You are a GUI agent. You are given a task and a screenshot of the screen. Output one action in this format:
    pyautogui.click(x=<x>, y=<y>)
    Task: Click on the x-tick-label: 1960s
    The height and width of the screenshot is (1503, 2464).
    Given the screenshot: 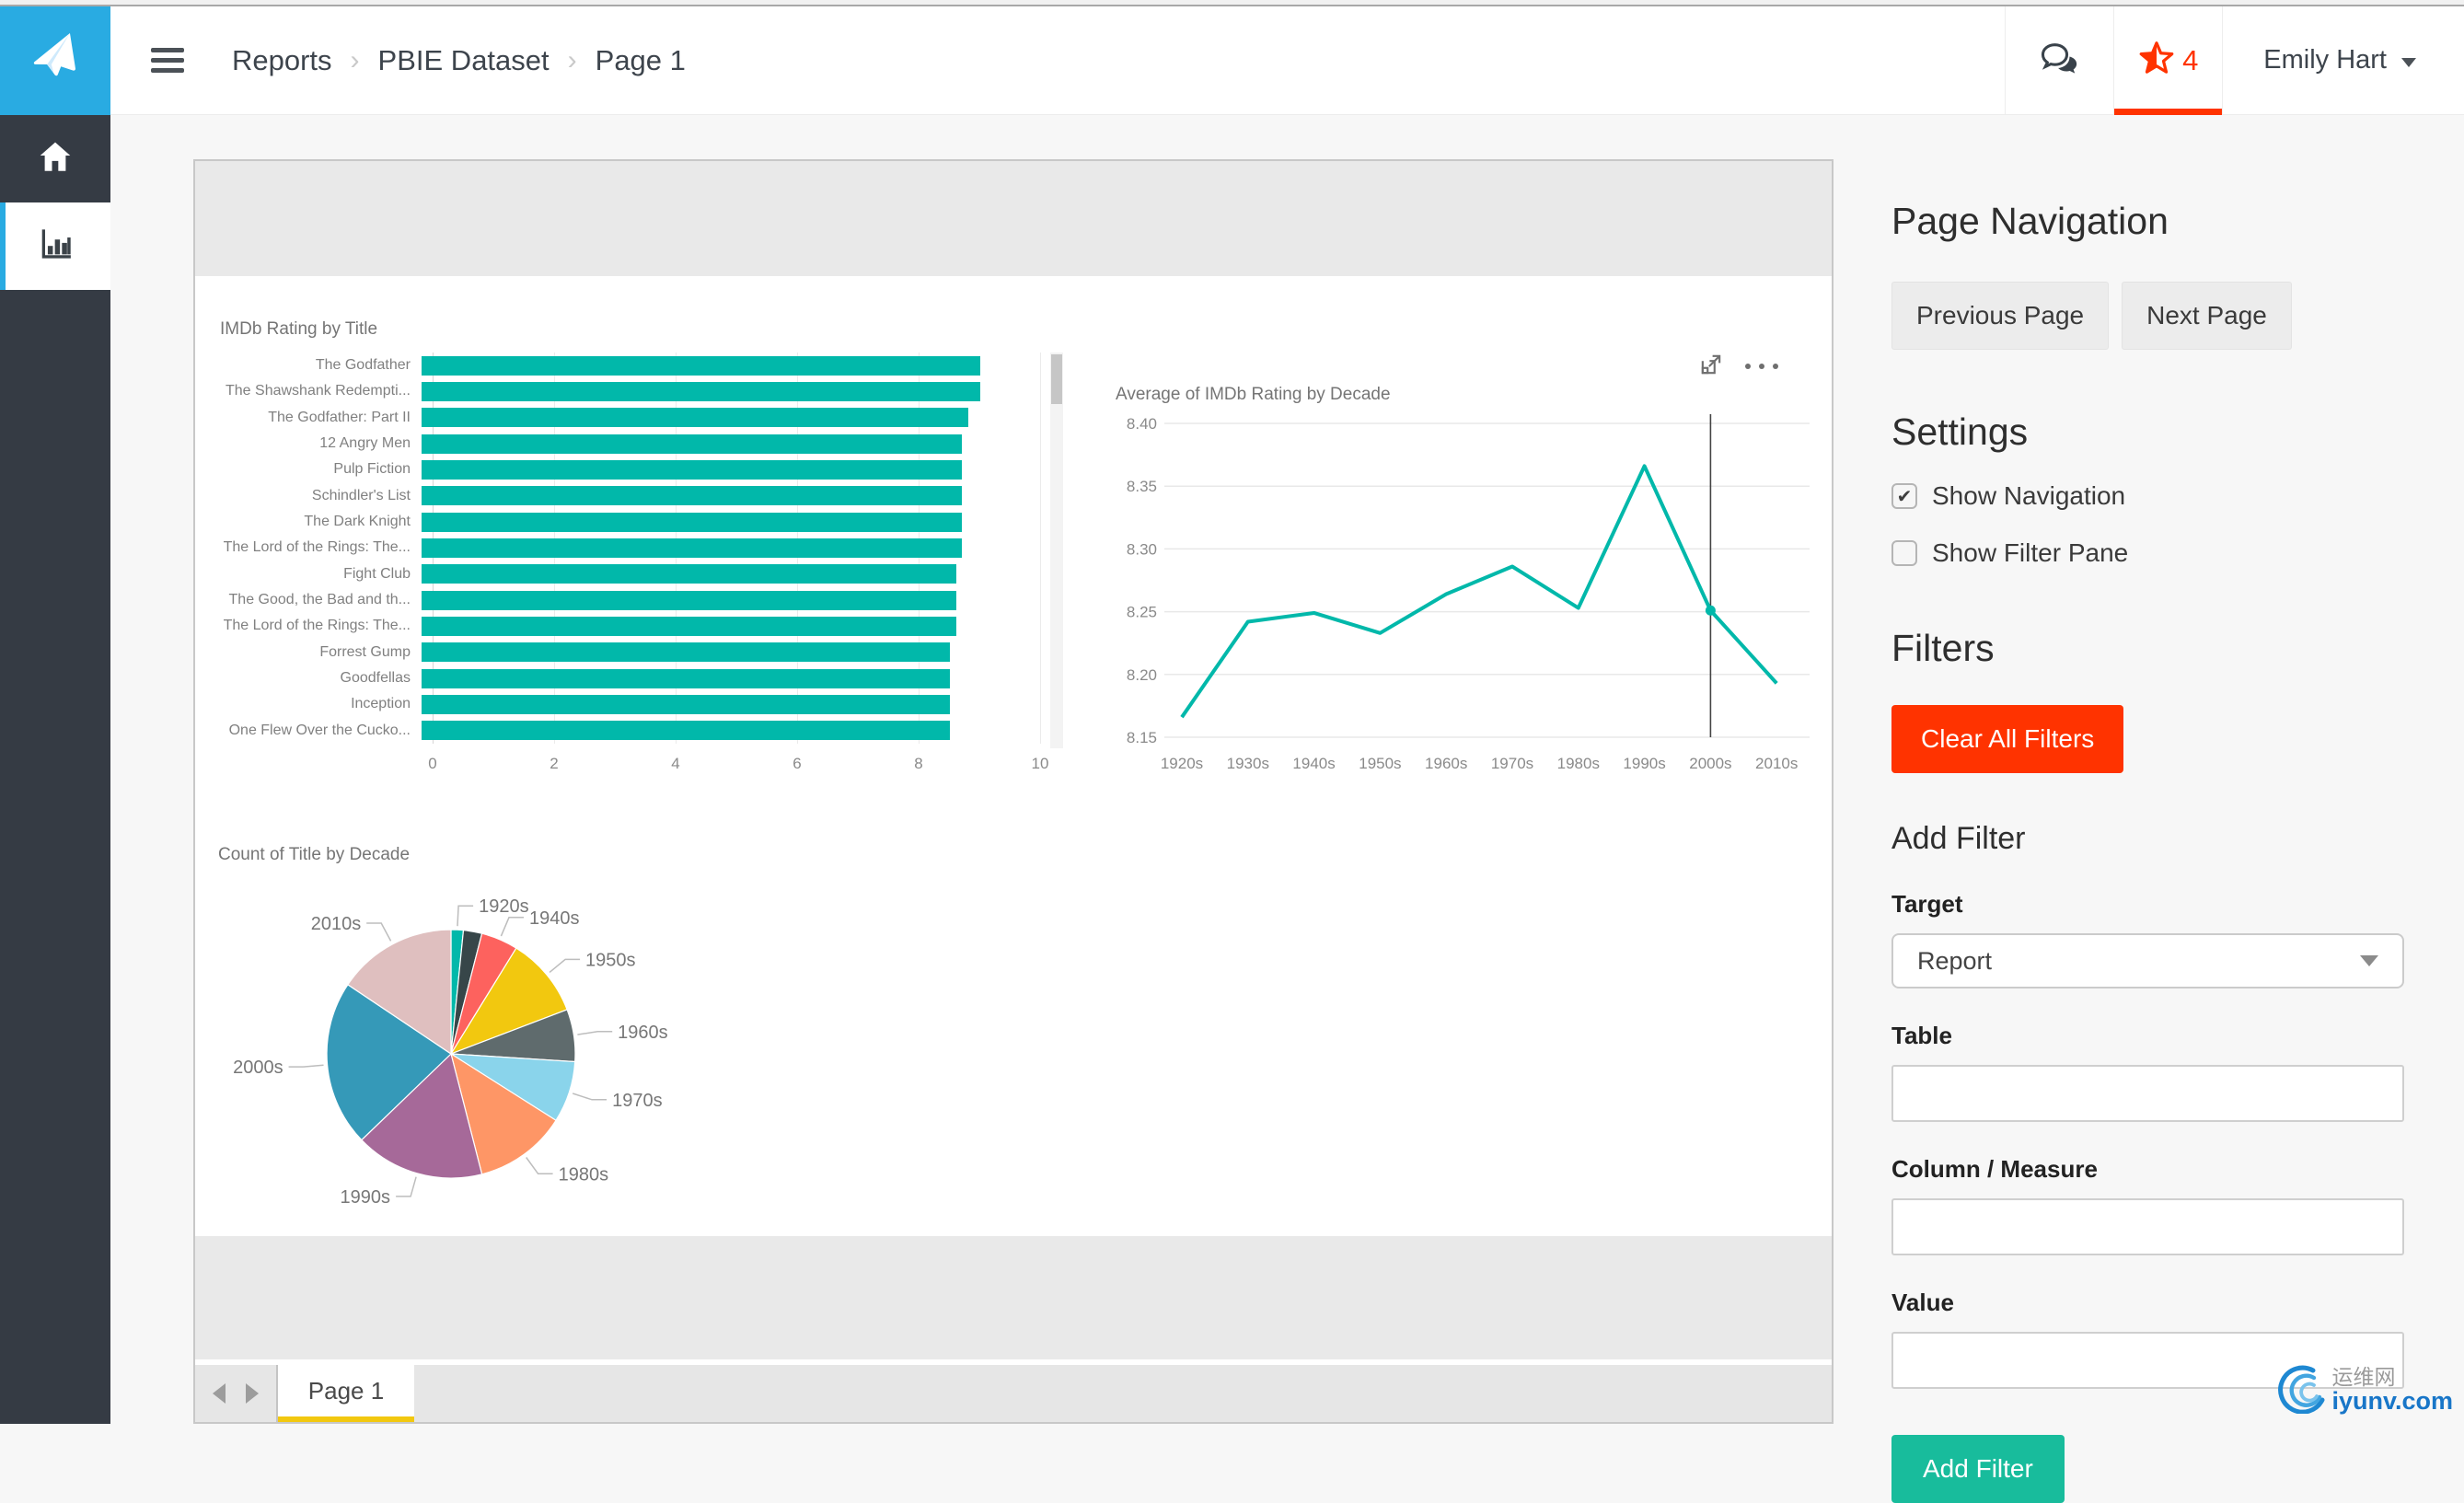 What is the action you would take?
    pyautogui.click(x=1446, y=763)
    